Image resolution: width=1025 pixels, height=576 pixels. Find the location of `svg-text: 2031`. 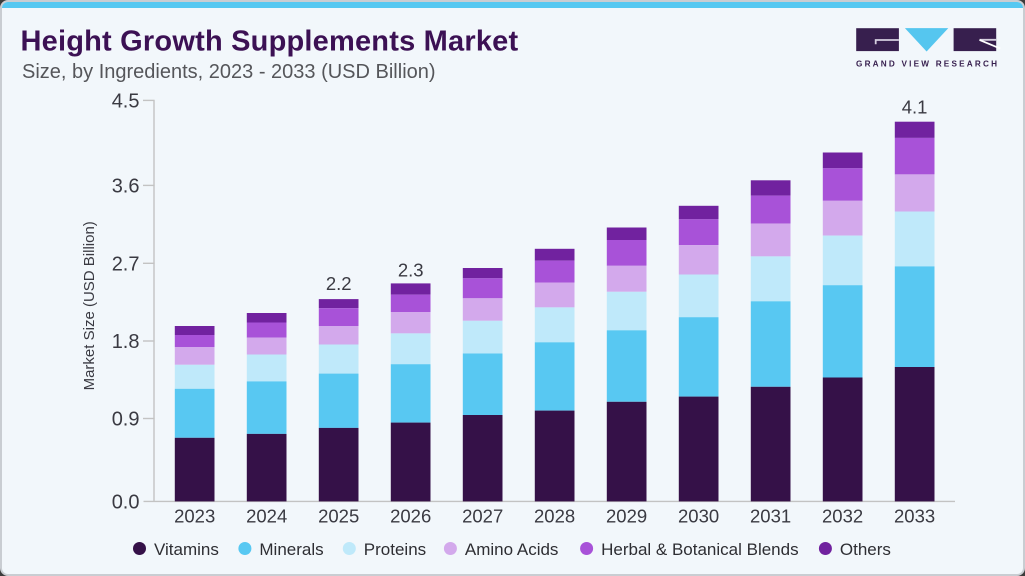

svg-text: 2031 is located at coordinates (770, 515).